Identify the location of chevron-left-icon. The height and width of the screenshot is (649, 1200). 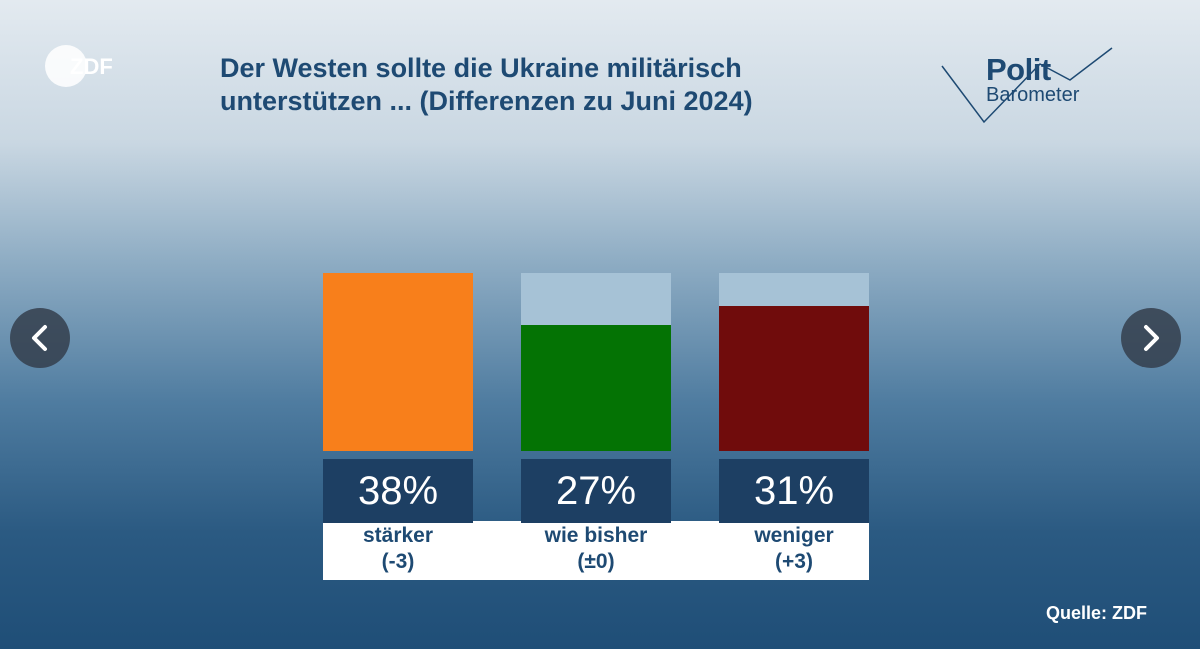
(39, 338).